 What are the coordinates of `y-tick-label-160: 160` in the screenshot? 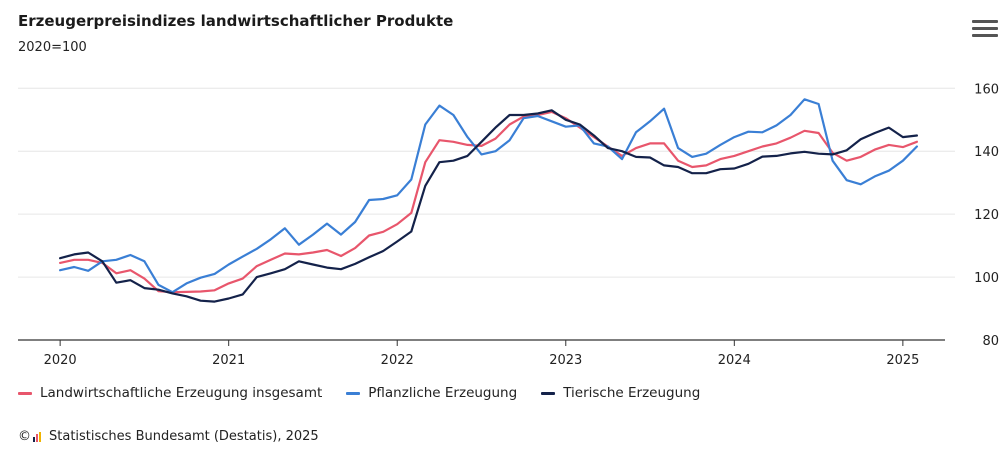 It's located at (986, 89).